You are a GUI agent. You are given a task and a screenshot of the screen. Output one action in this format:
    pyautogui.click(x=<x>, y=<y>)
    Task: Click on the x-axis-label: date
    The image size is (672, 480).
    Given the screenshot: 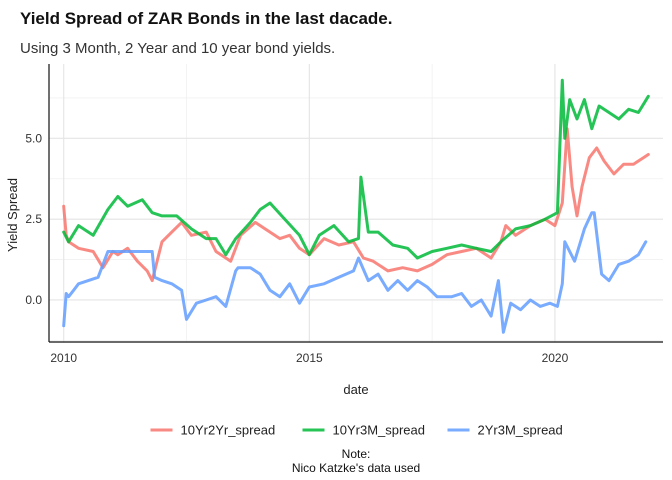 What is the action you would take?
    pyautogui.click(x=355, y=389)
    